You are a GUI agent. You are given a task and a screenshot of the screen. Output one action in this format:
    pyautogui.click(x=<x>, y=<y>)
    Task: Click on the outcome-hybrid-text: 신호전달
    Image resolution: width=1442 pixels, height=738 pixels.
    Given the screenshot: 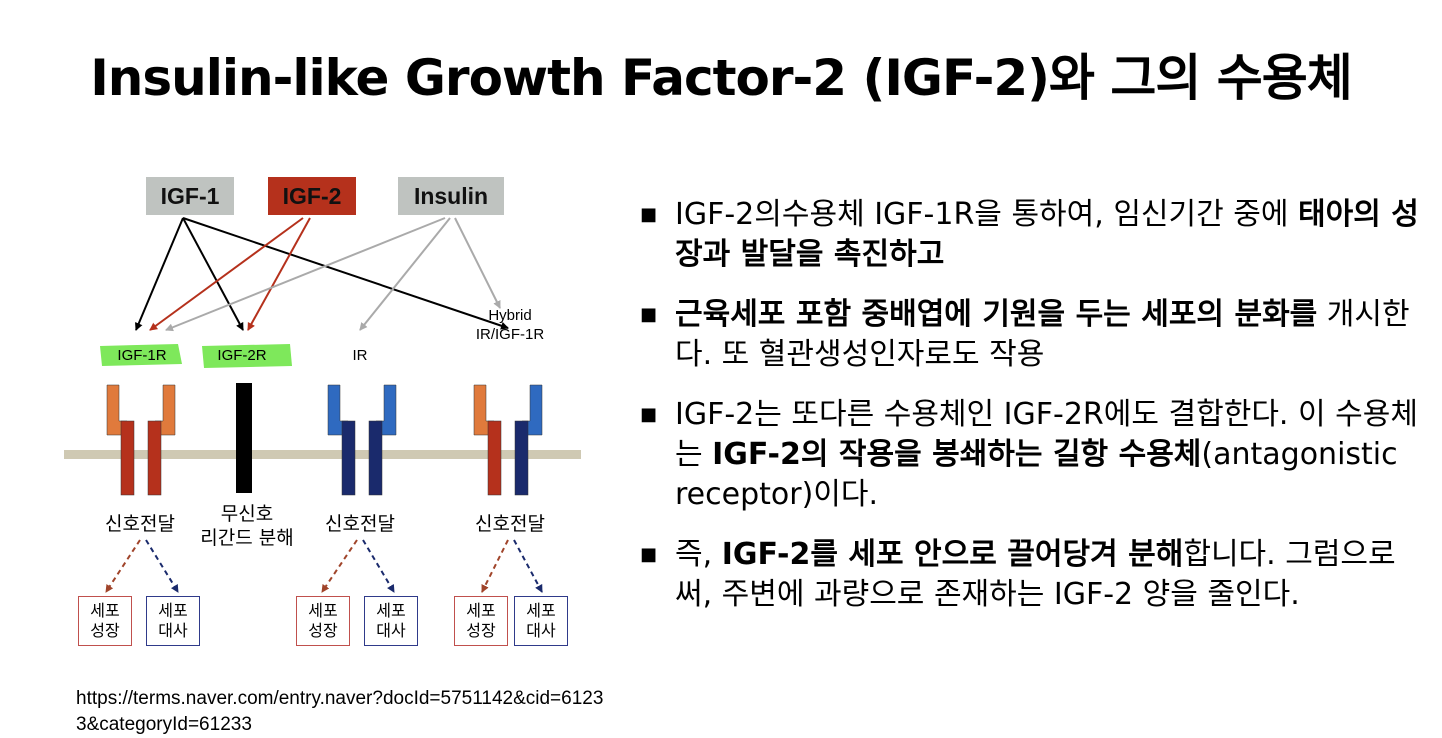 What is the action you would take?
    pyautogui.click(x=510, y=524)
    